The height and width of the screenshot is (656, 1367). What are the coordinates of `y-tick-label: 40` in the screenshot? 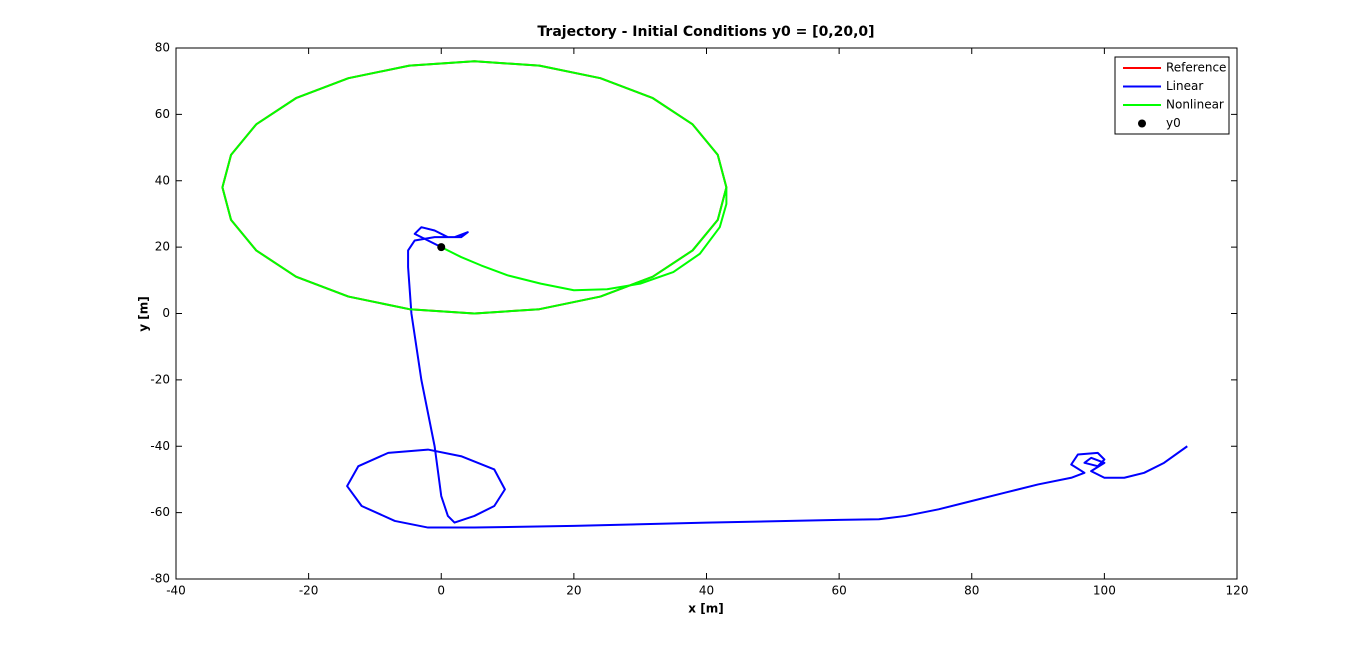 It's located at (162, 180).